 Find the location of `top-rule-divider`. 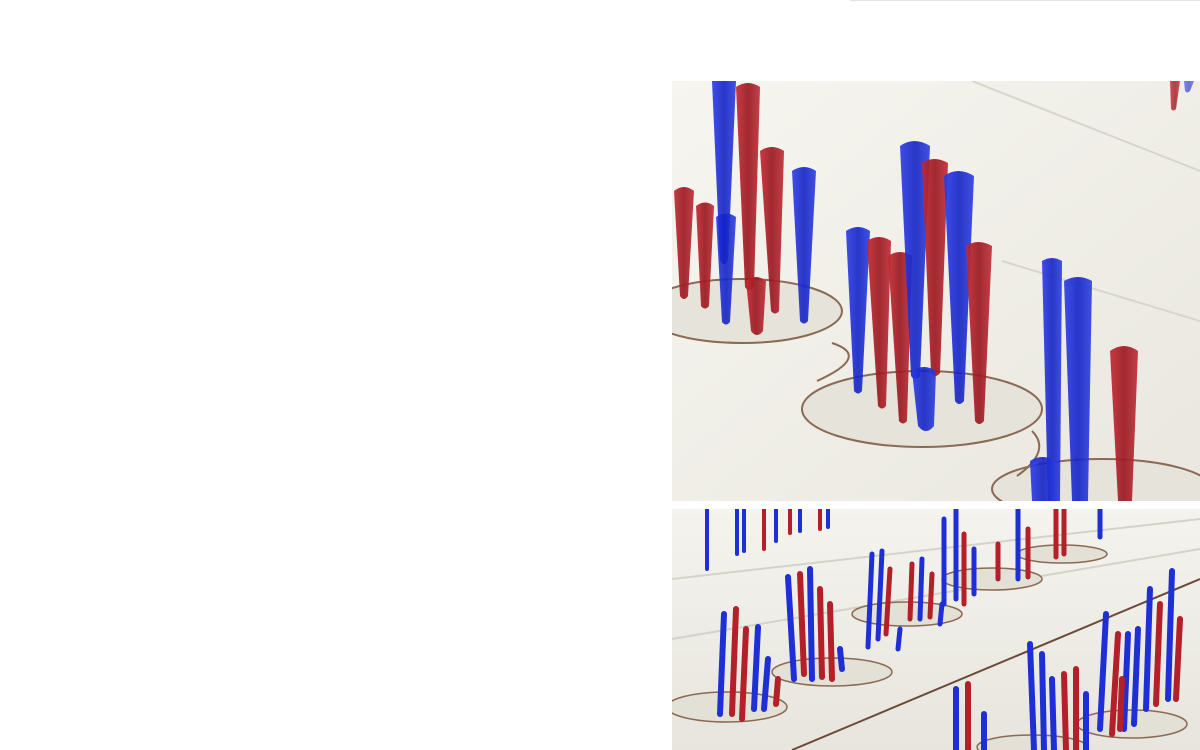

top-rule-divider is located at coordinates (1025, 0).